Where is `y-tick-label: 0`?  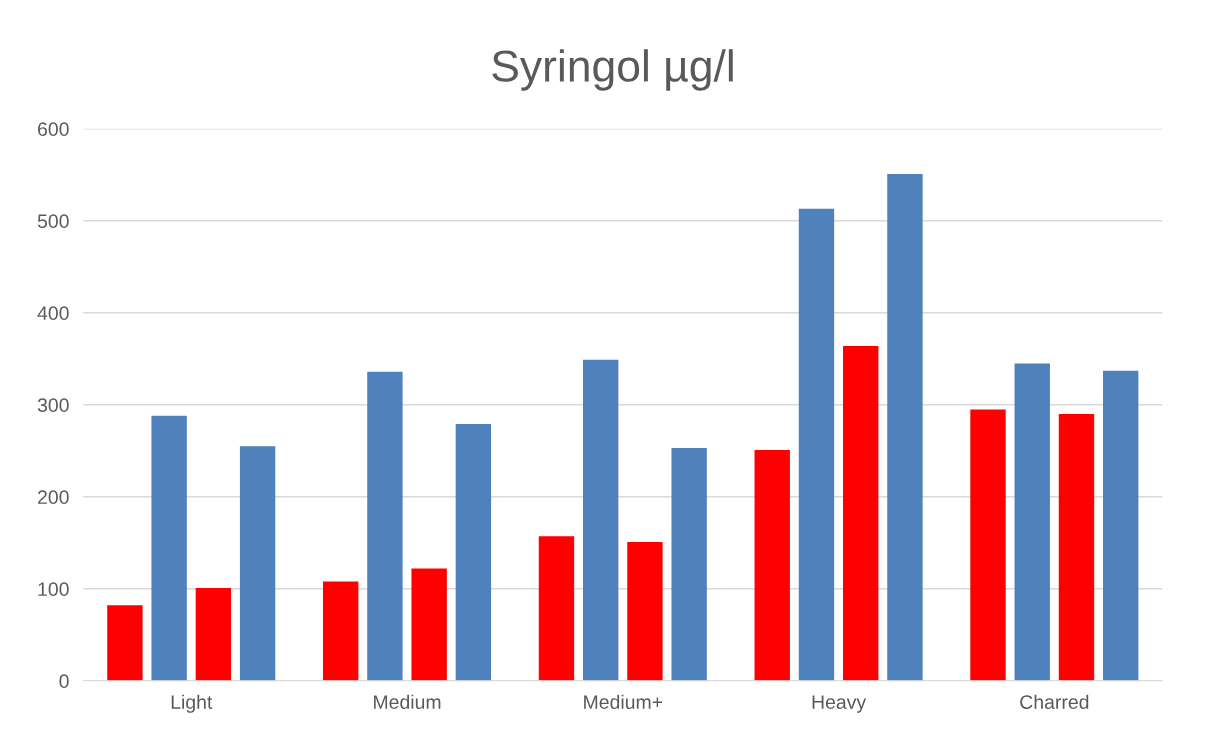
y-tick-label: 0 is located at coordinates (64, 681).